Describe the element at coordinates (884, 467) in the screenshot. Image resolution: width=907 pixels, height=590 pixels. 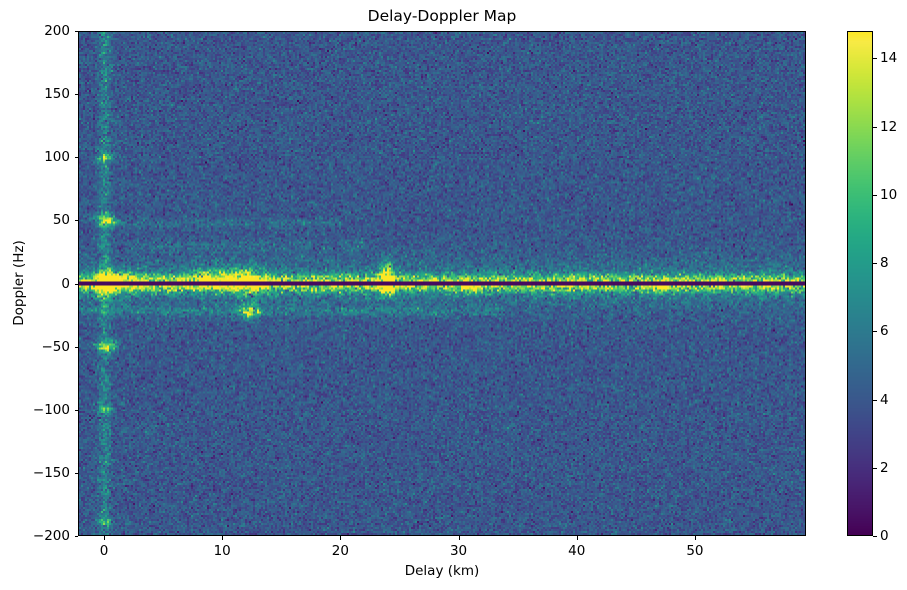
I see `colorbar-tick-label: 2` at that location.